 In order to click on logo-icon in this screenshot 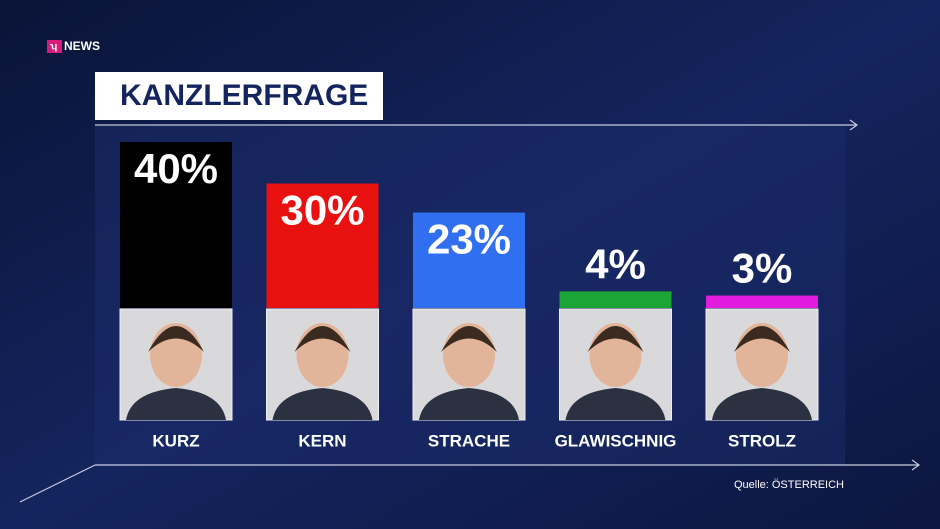, I will do `click(54, 46)`.